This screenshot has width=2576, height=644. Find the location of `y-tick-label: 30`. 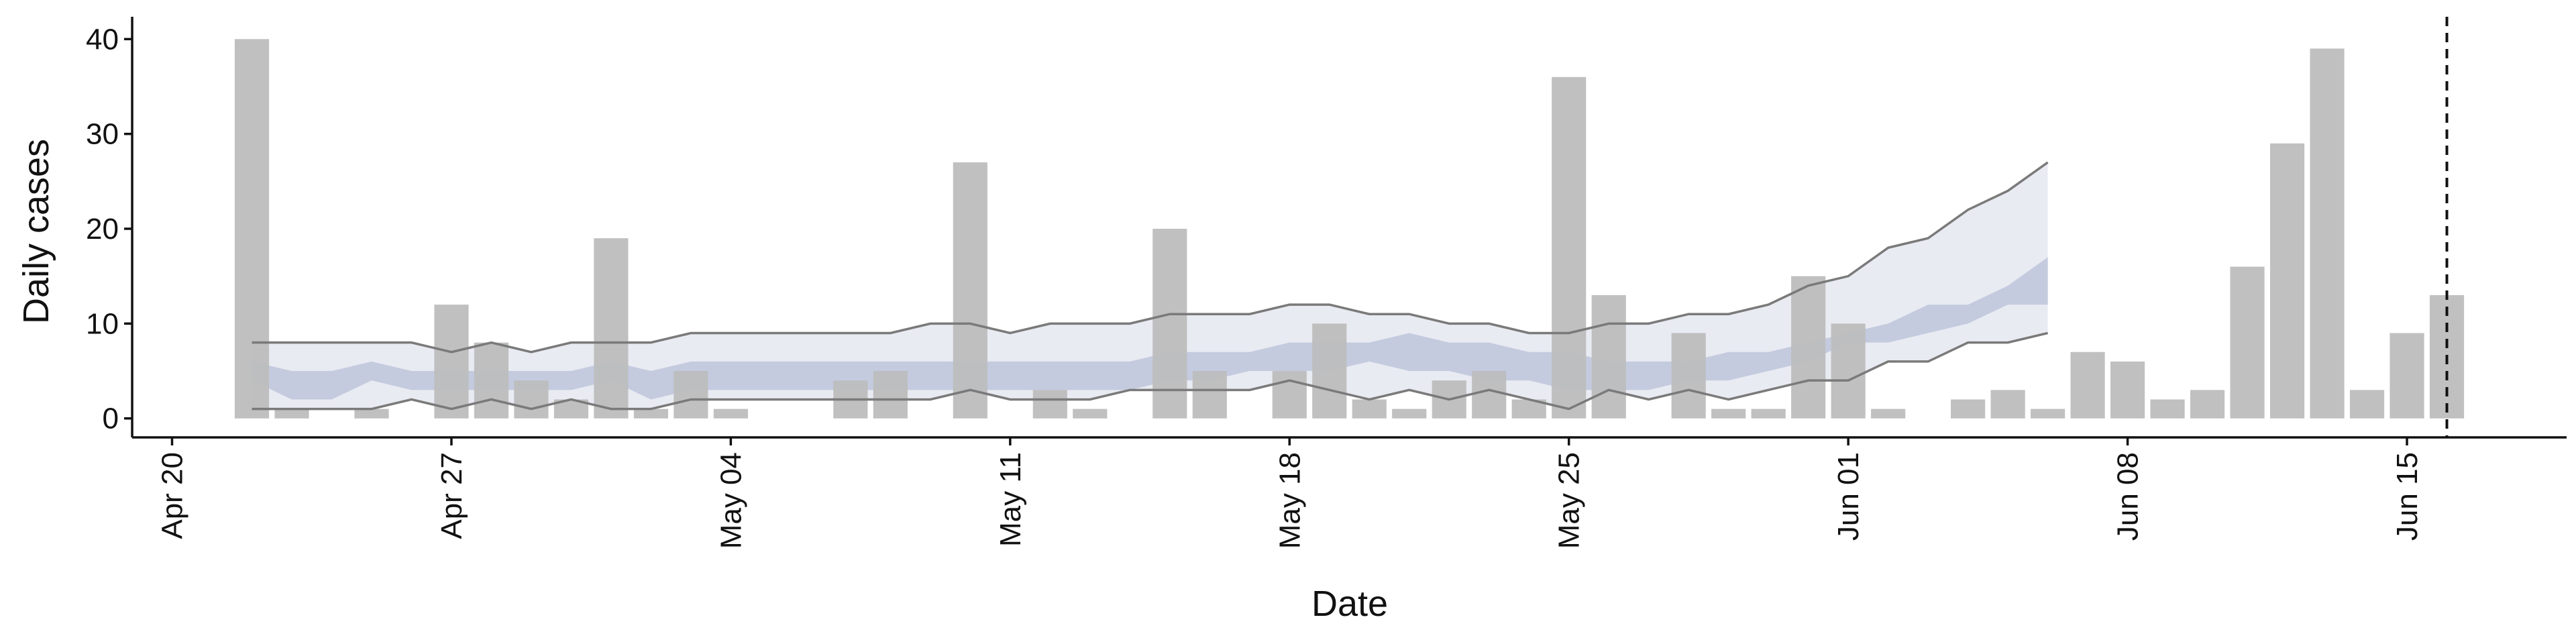

y-tick-label: 30 is located at coordinates (102, 134).